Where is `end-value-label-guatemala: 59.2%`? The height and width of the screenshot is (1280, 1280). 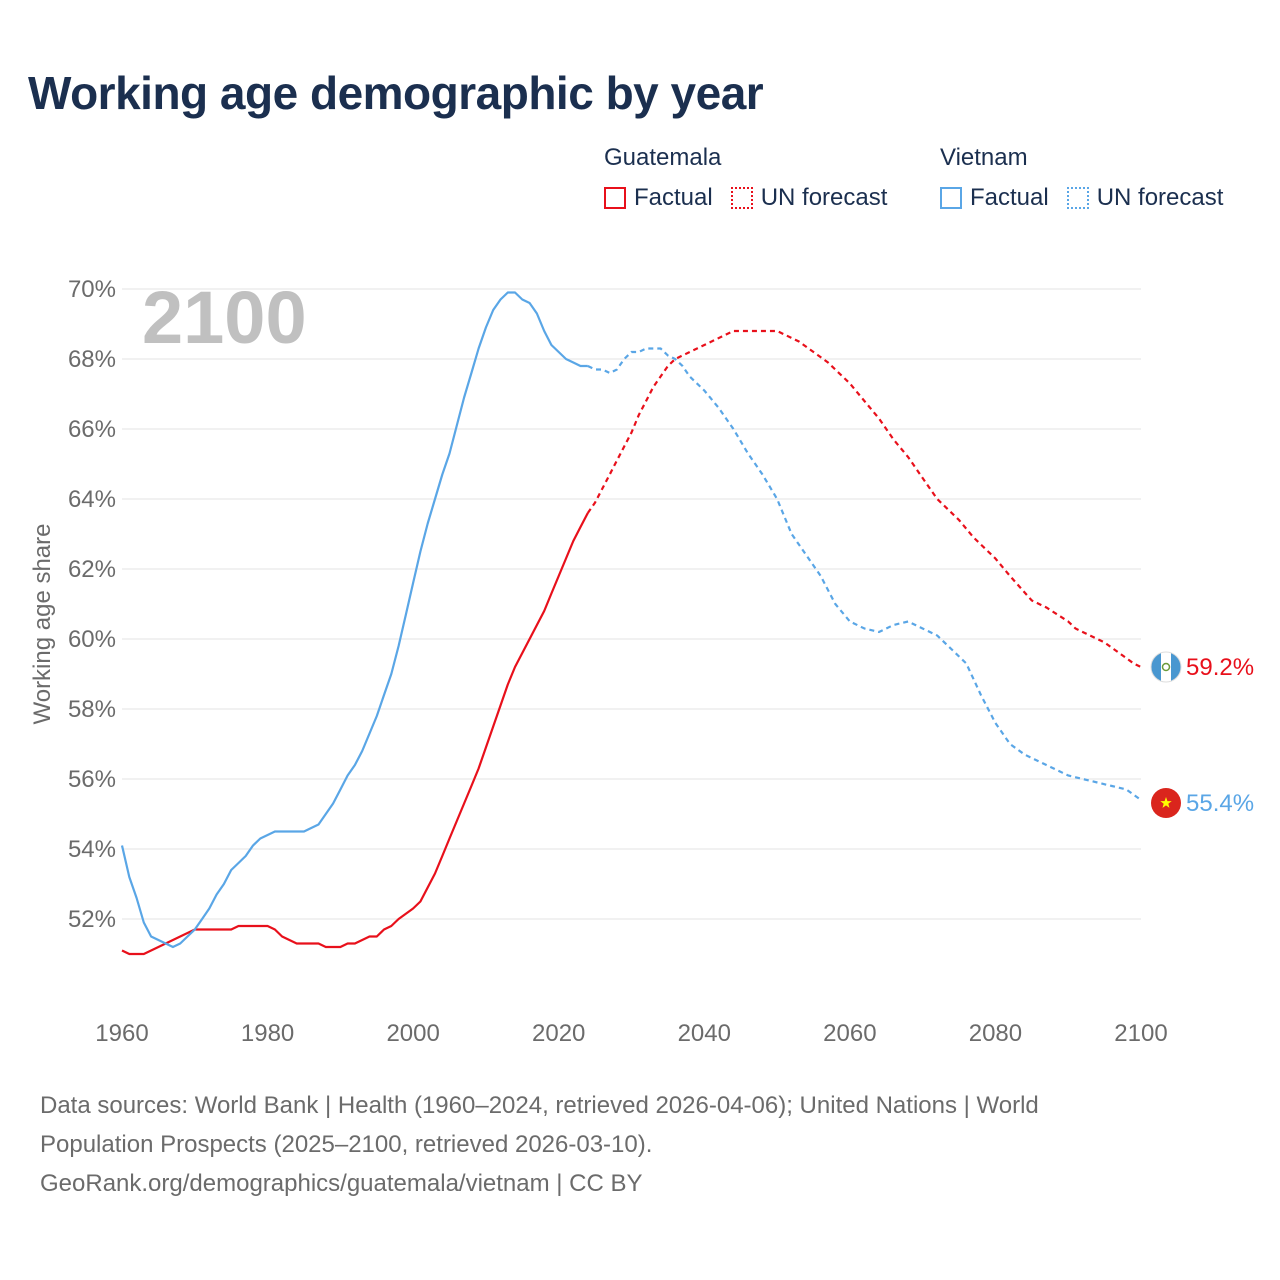 end-value-label-guatemala: 59.2% is located at coordinates (1220, 667).